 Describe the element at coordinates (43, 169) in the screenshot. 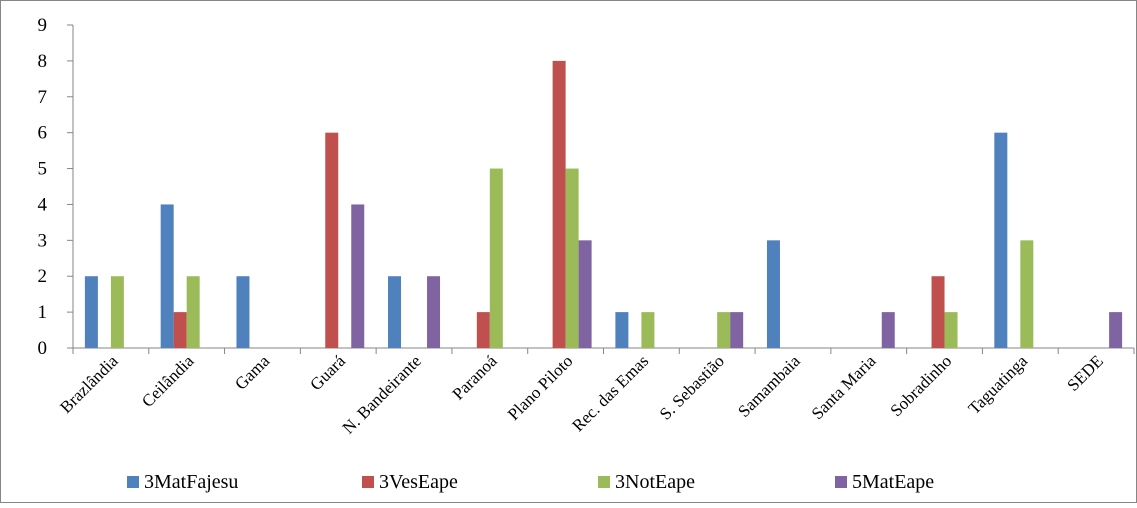

I see `y-tick-label: 5` at that location.